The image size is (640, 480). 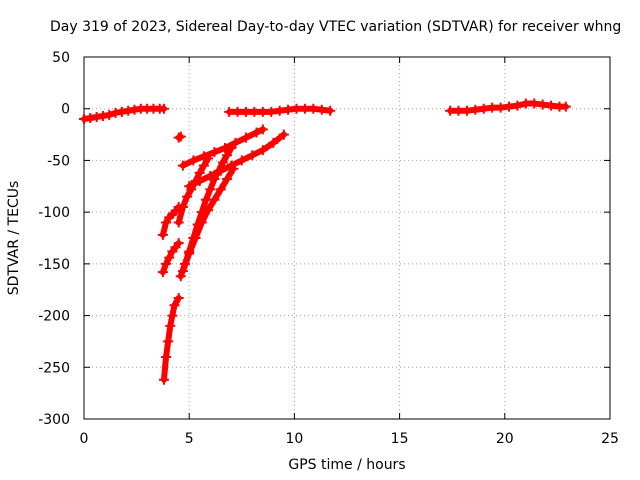 What do you see at coordinates (65, 110) in the screenshot?
I see `y-tick-label: 0` at bounding box center [65, 110].